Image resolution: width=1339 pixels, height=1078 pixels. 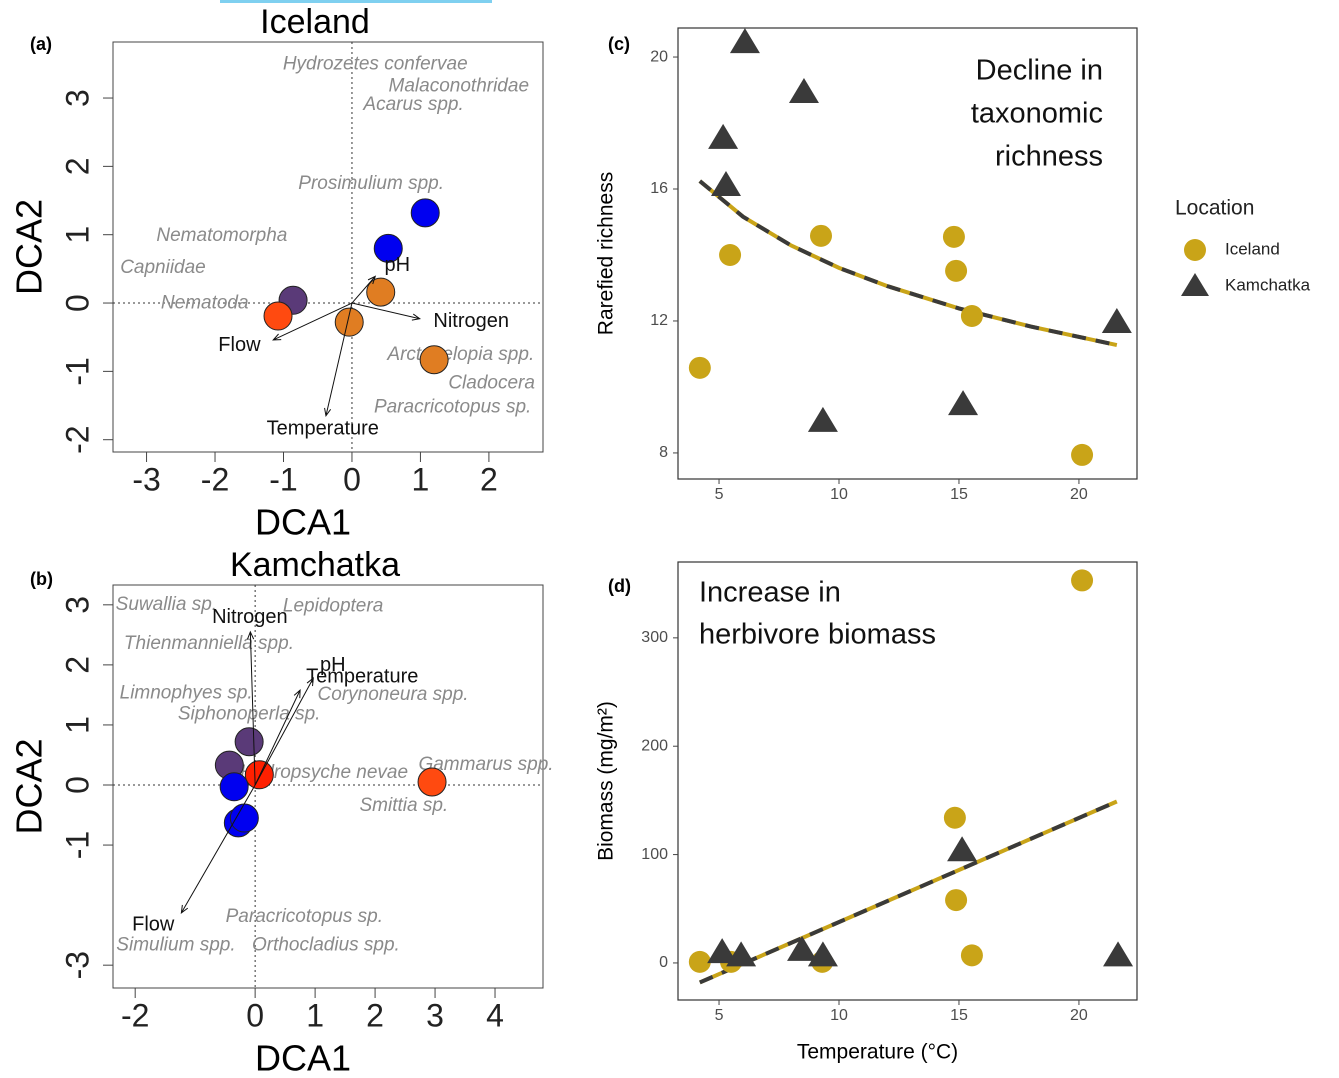 I want to click on arrow-label: pH, so click(x=333, y=665).